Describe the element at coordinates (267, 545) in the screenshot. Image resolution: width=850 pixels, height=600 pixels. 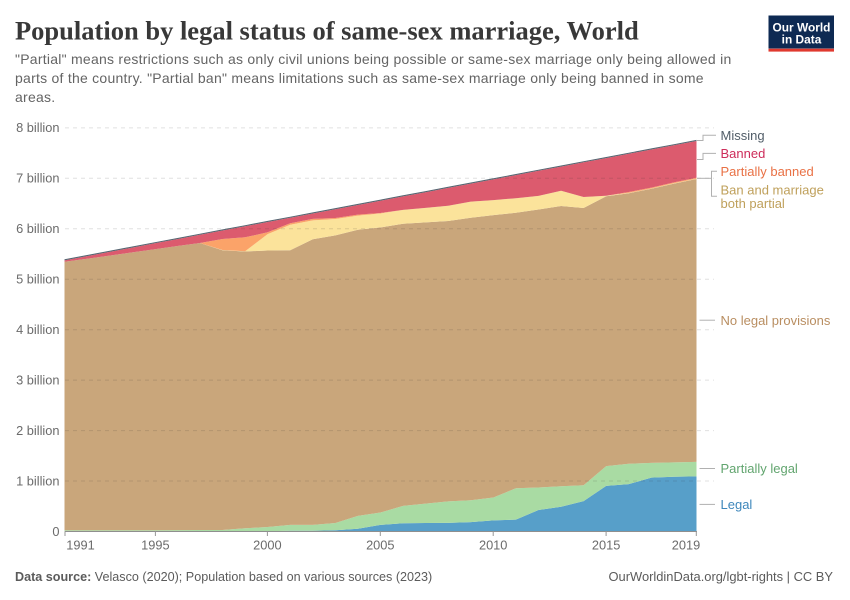
I see `svg-text: 2000` at that location.